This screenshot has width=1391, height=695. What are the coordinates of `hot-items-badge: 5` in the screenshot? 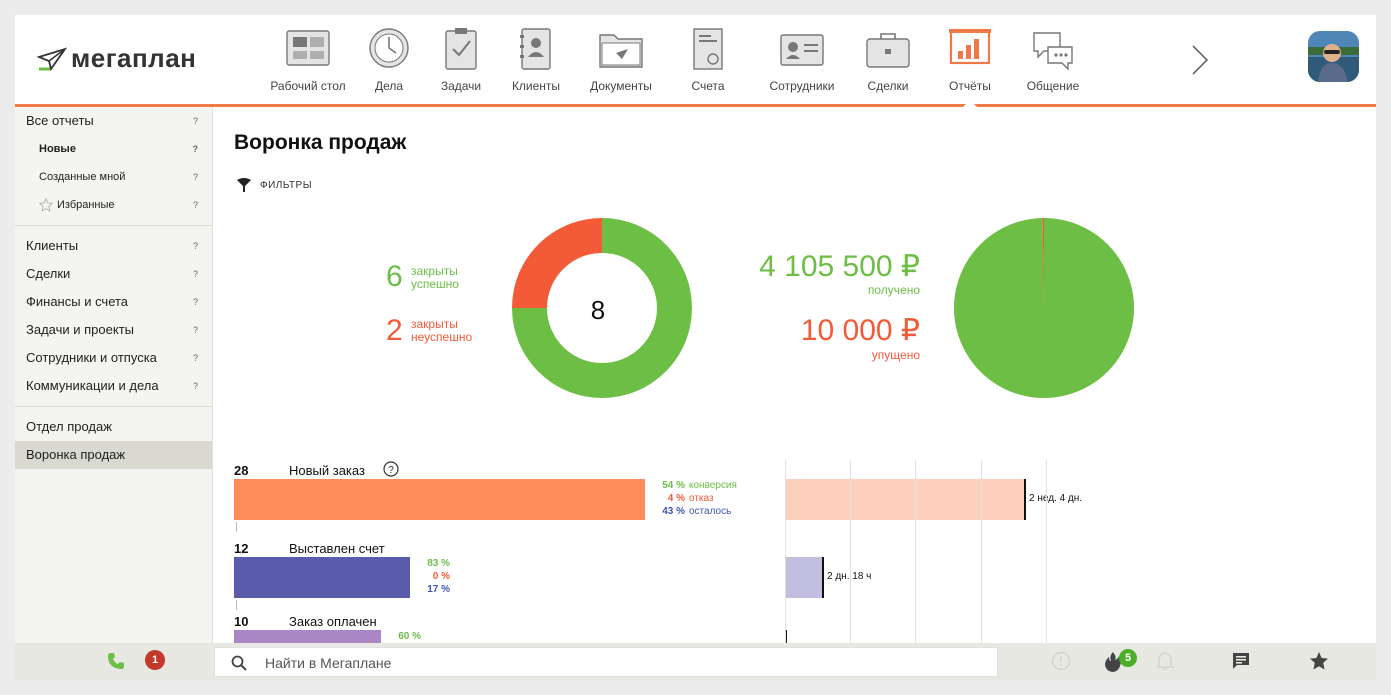 It's located at (1128, 658).